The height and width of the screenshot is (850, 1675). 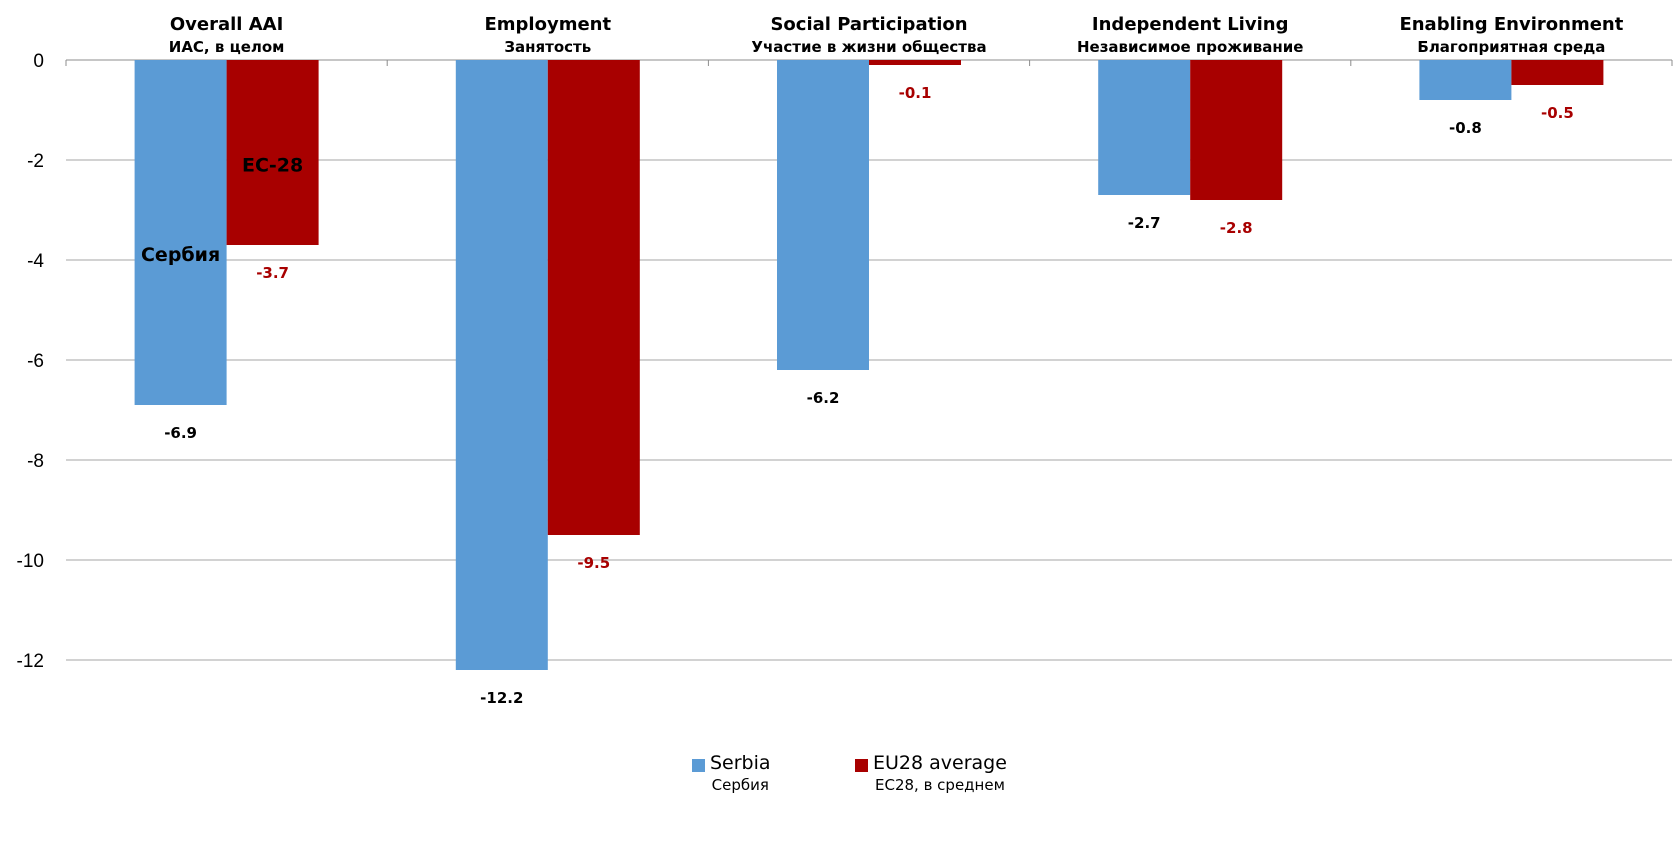 I want to click on data-label: -6.9, so click(x=180, y=433).